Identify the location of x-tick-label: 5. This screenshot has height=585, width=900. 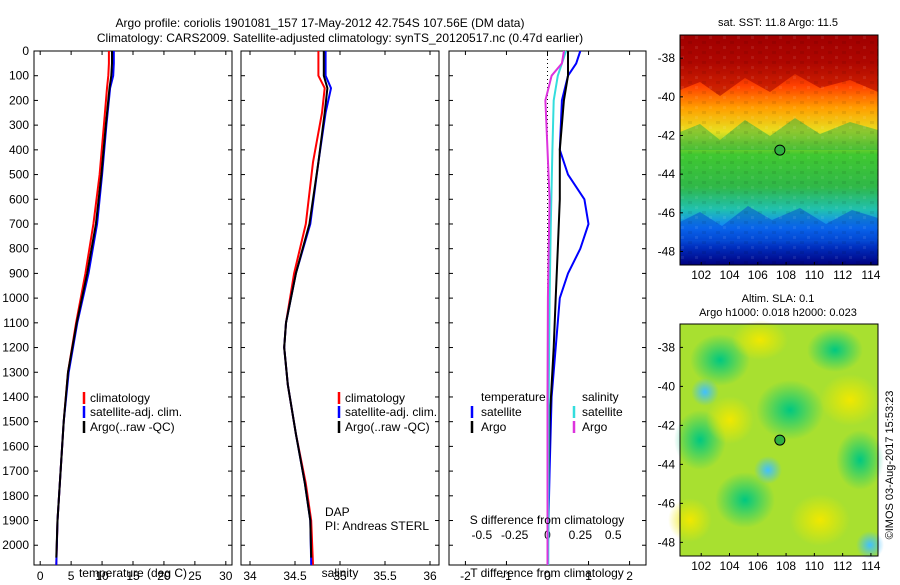
(71, 574).